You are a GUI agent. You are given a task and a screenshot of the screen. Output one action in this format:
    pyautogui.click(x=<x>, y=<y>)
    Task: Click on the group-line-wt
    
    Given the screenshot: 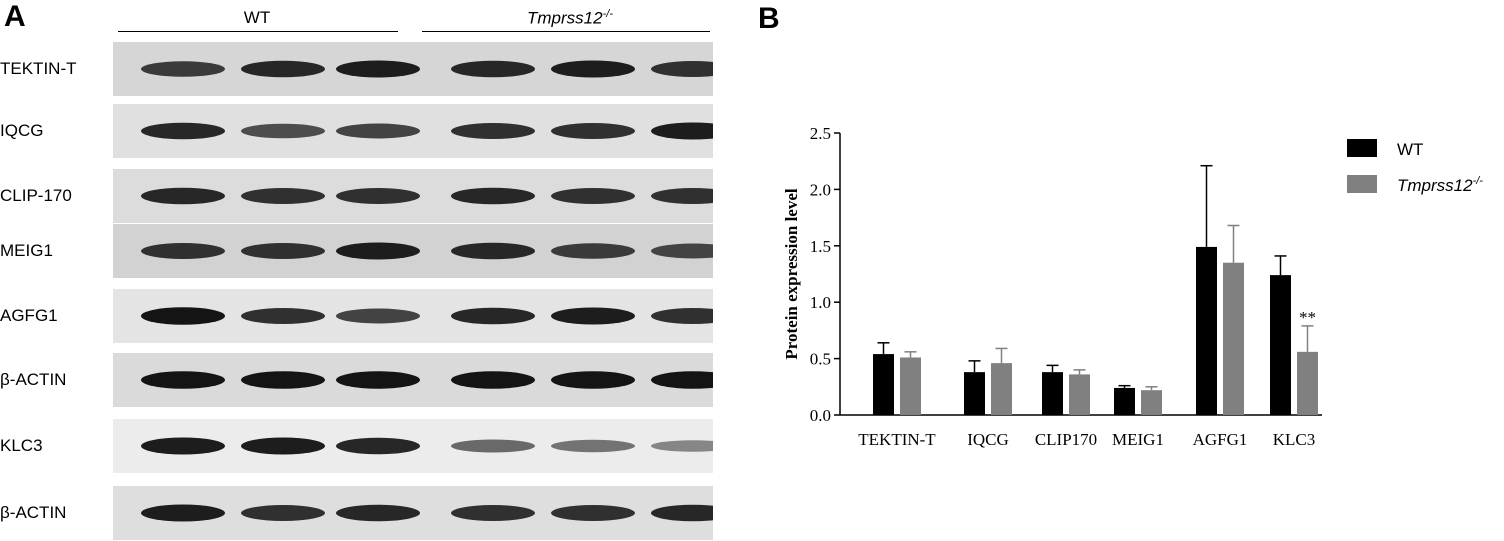 What is the action you would take?
    pyautogui.click(x=258, y=31)
    